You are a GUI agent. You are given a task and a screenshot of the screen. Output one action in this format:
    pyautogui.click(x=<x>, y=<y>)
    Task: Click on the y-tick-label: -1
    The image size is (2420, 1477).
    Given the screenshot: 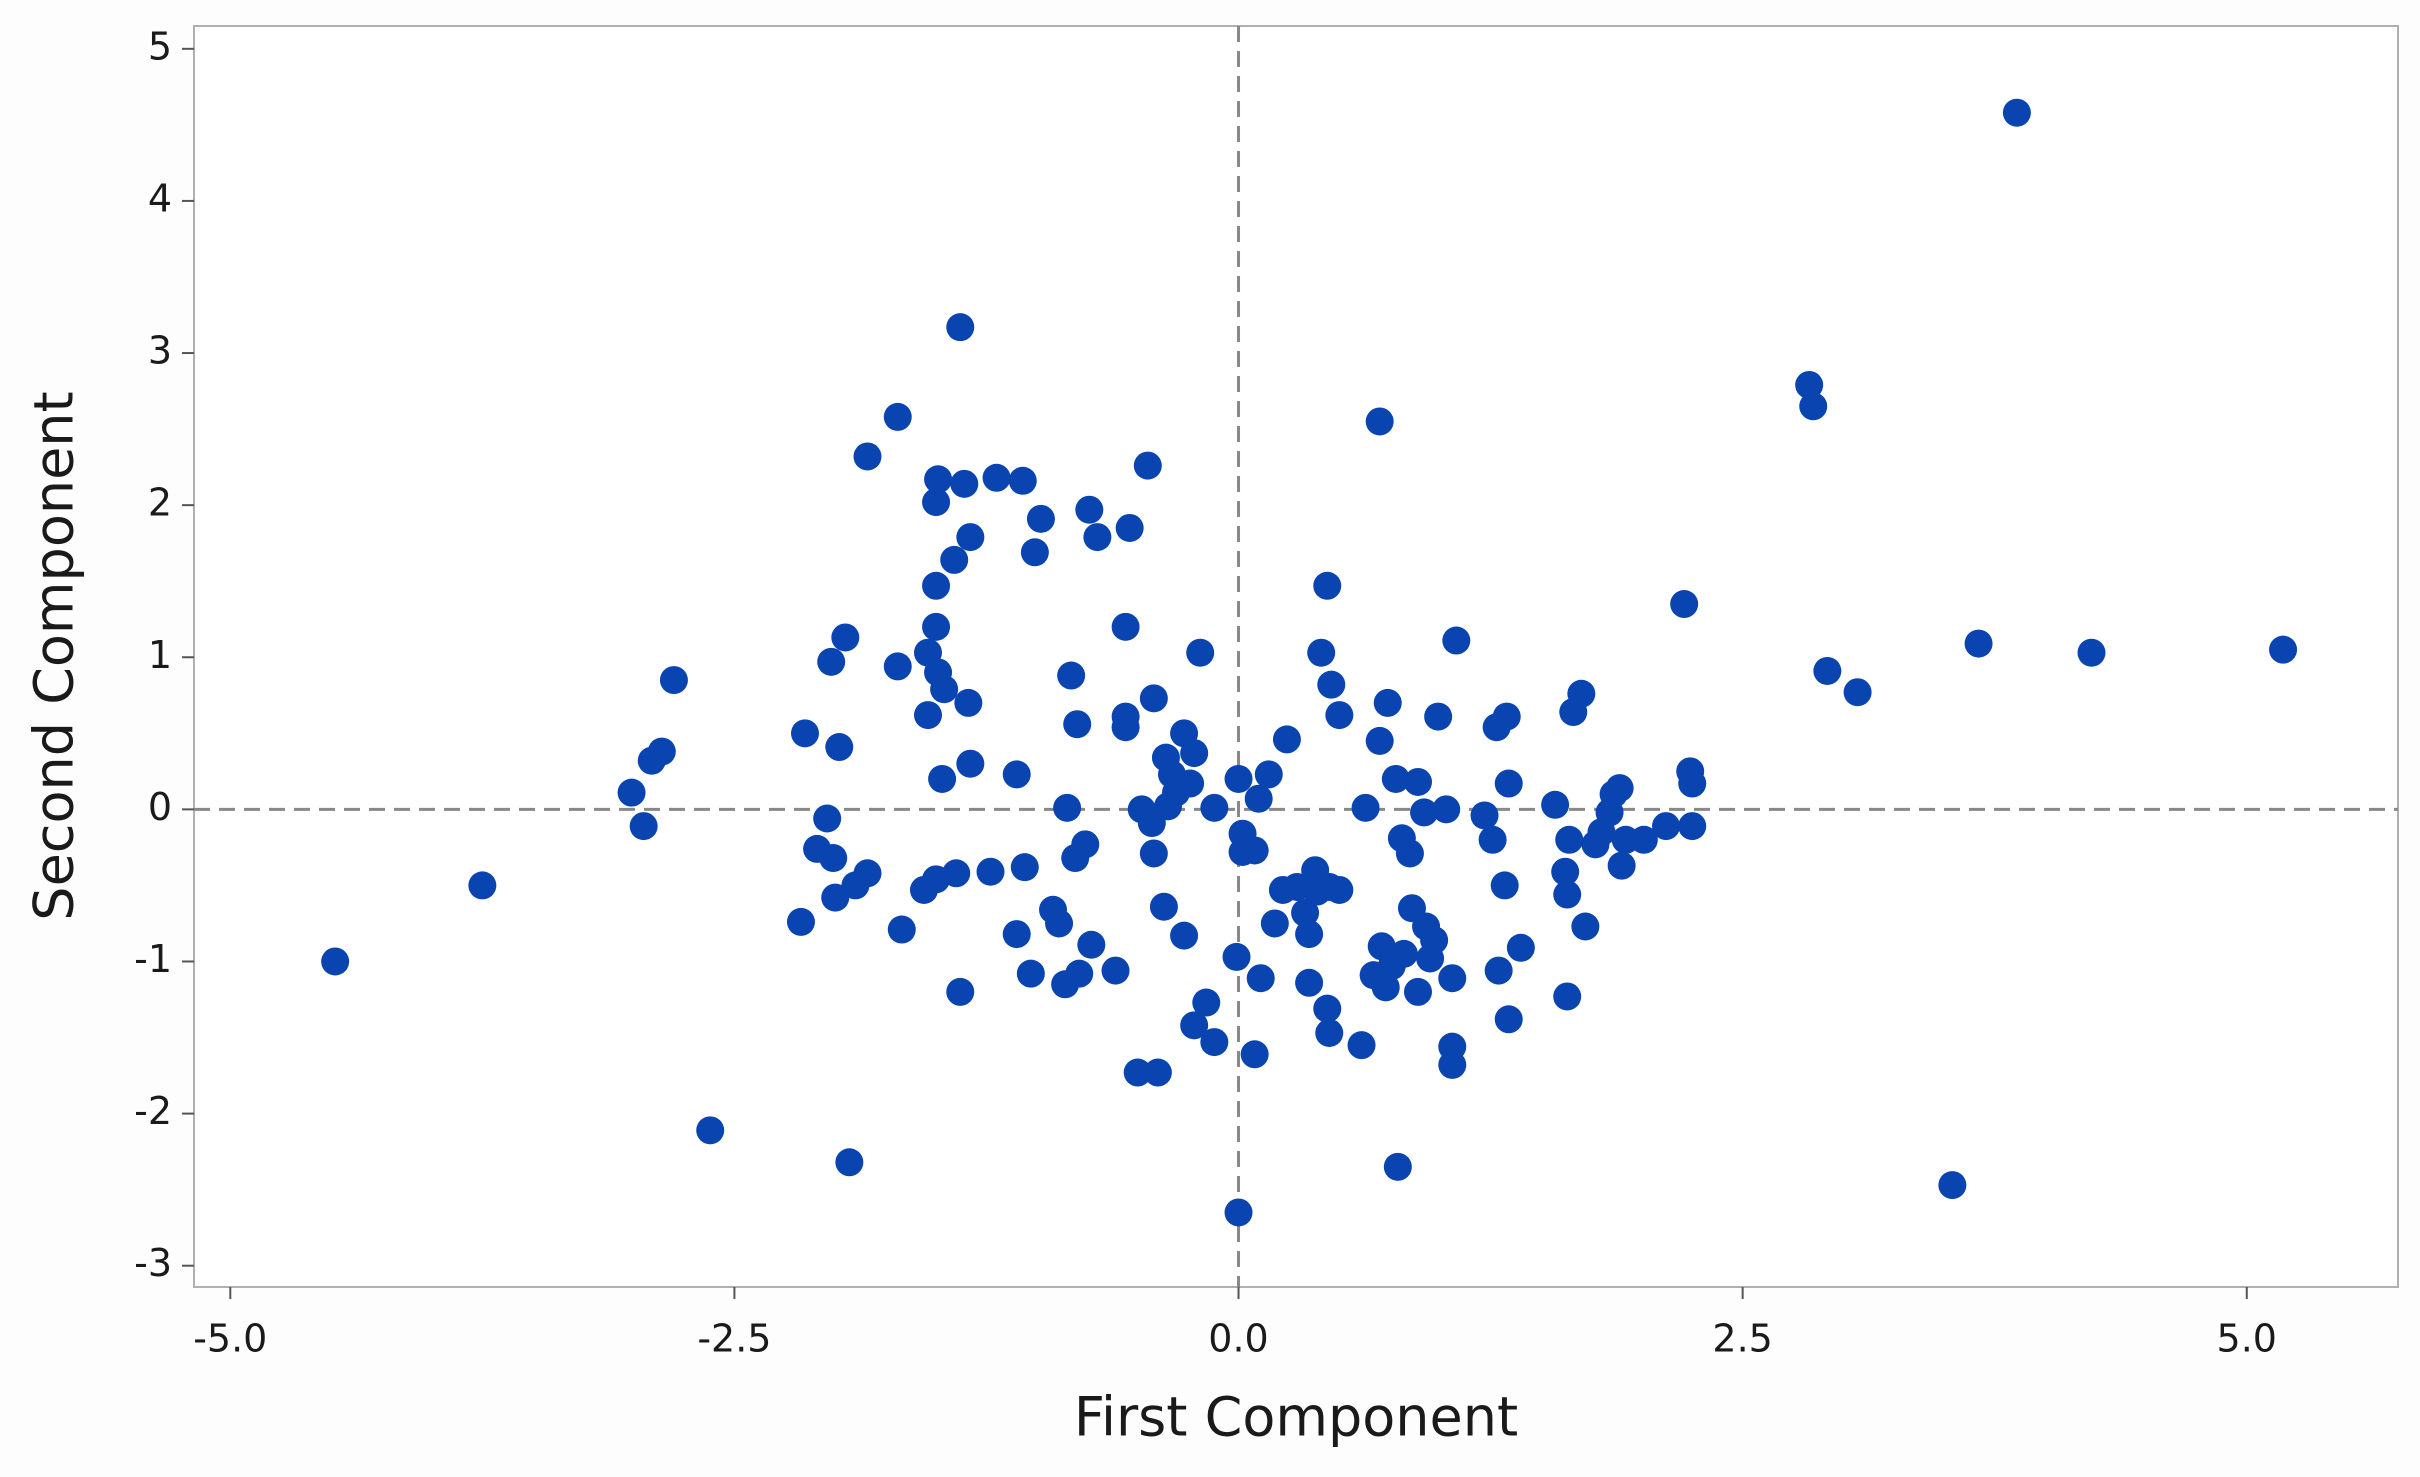 What is the action you would take?
    pyautogui.click(x=153, y=959)
    